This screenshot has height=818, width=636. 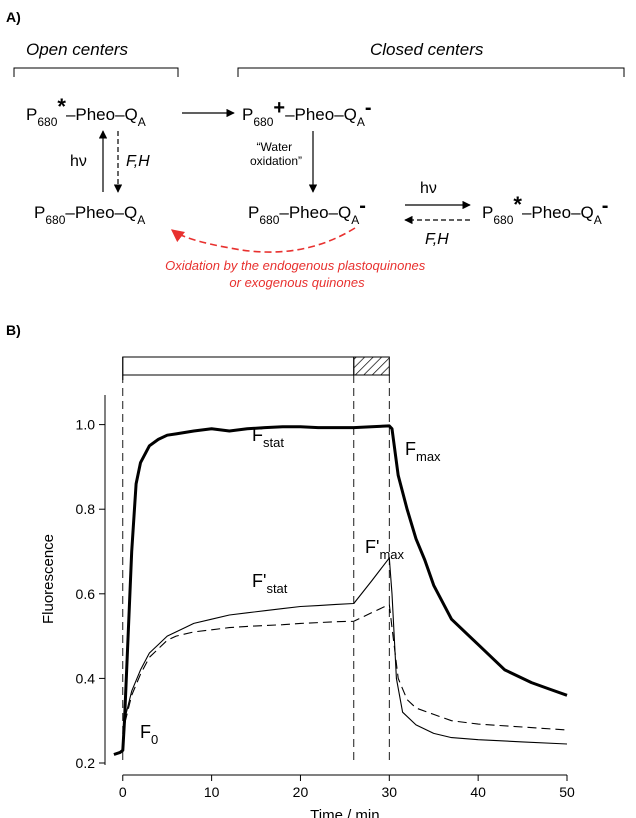 I want to click on closed-centers-label: Closed centers, so click(x=427, y=49).